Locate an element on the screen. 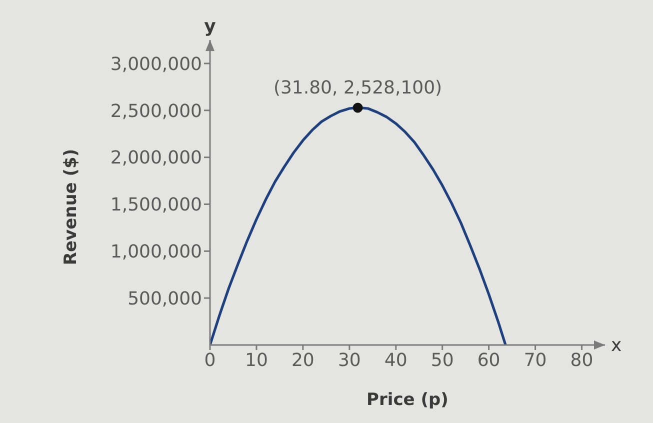 The height and width of the screenshot is (423, 653). y-tick-label: 3,000,000 is located at coordinates (156, 64).